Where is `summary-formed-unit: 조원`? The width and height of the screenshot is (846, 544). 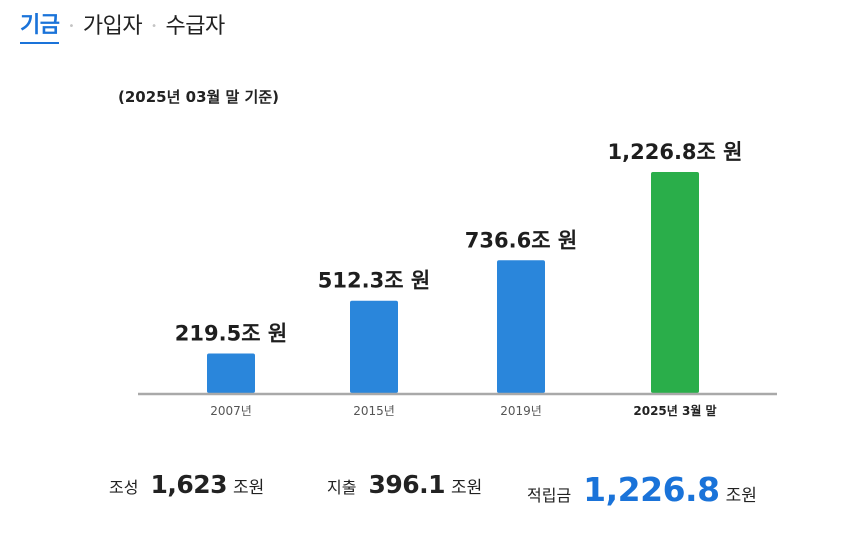 summary-formed-unit: 조원 is located at coordinates (249, 488).